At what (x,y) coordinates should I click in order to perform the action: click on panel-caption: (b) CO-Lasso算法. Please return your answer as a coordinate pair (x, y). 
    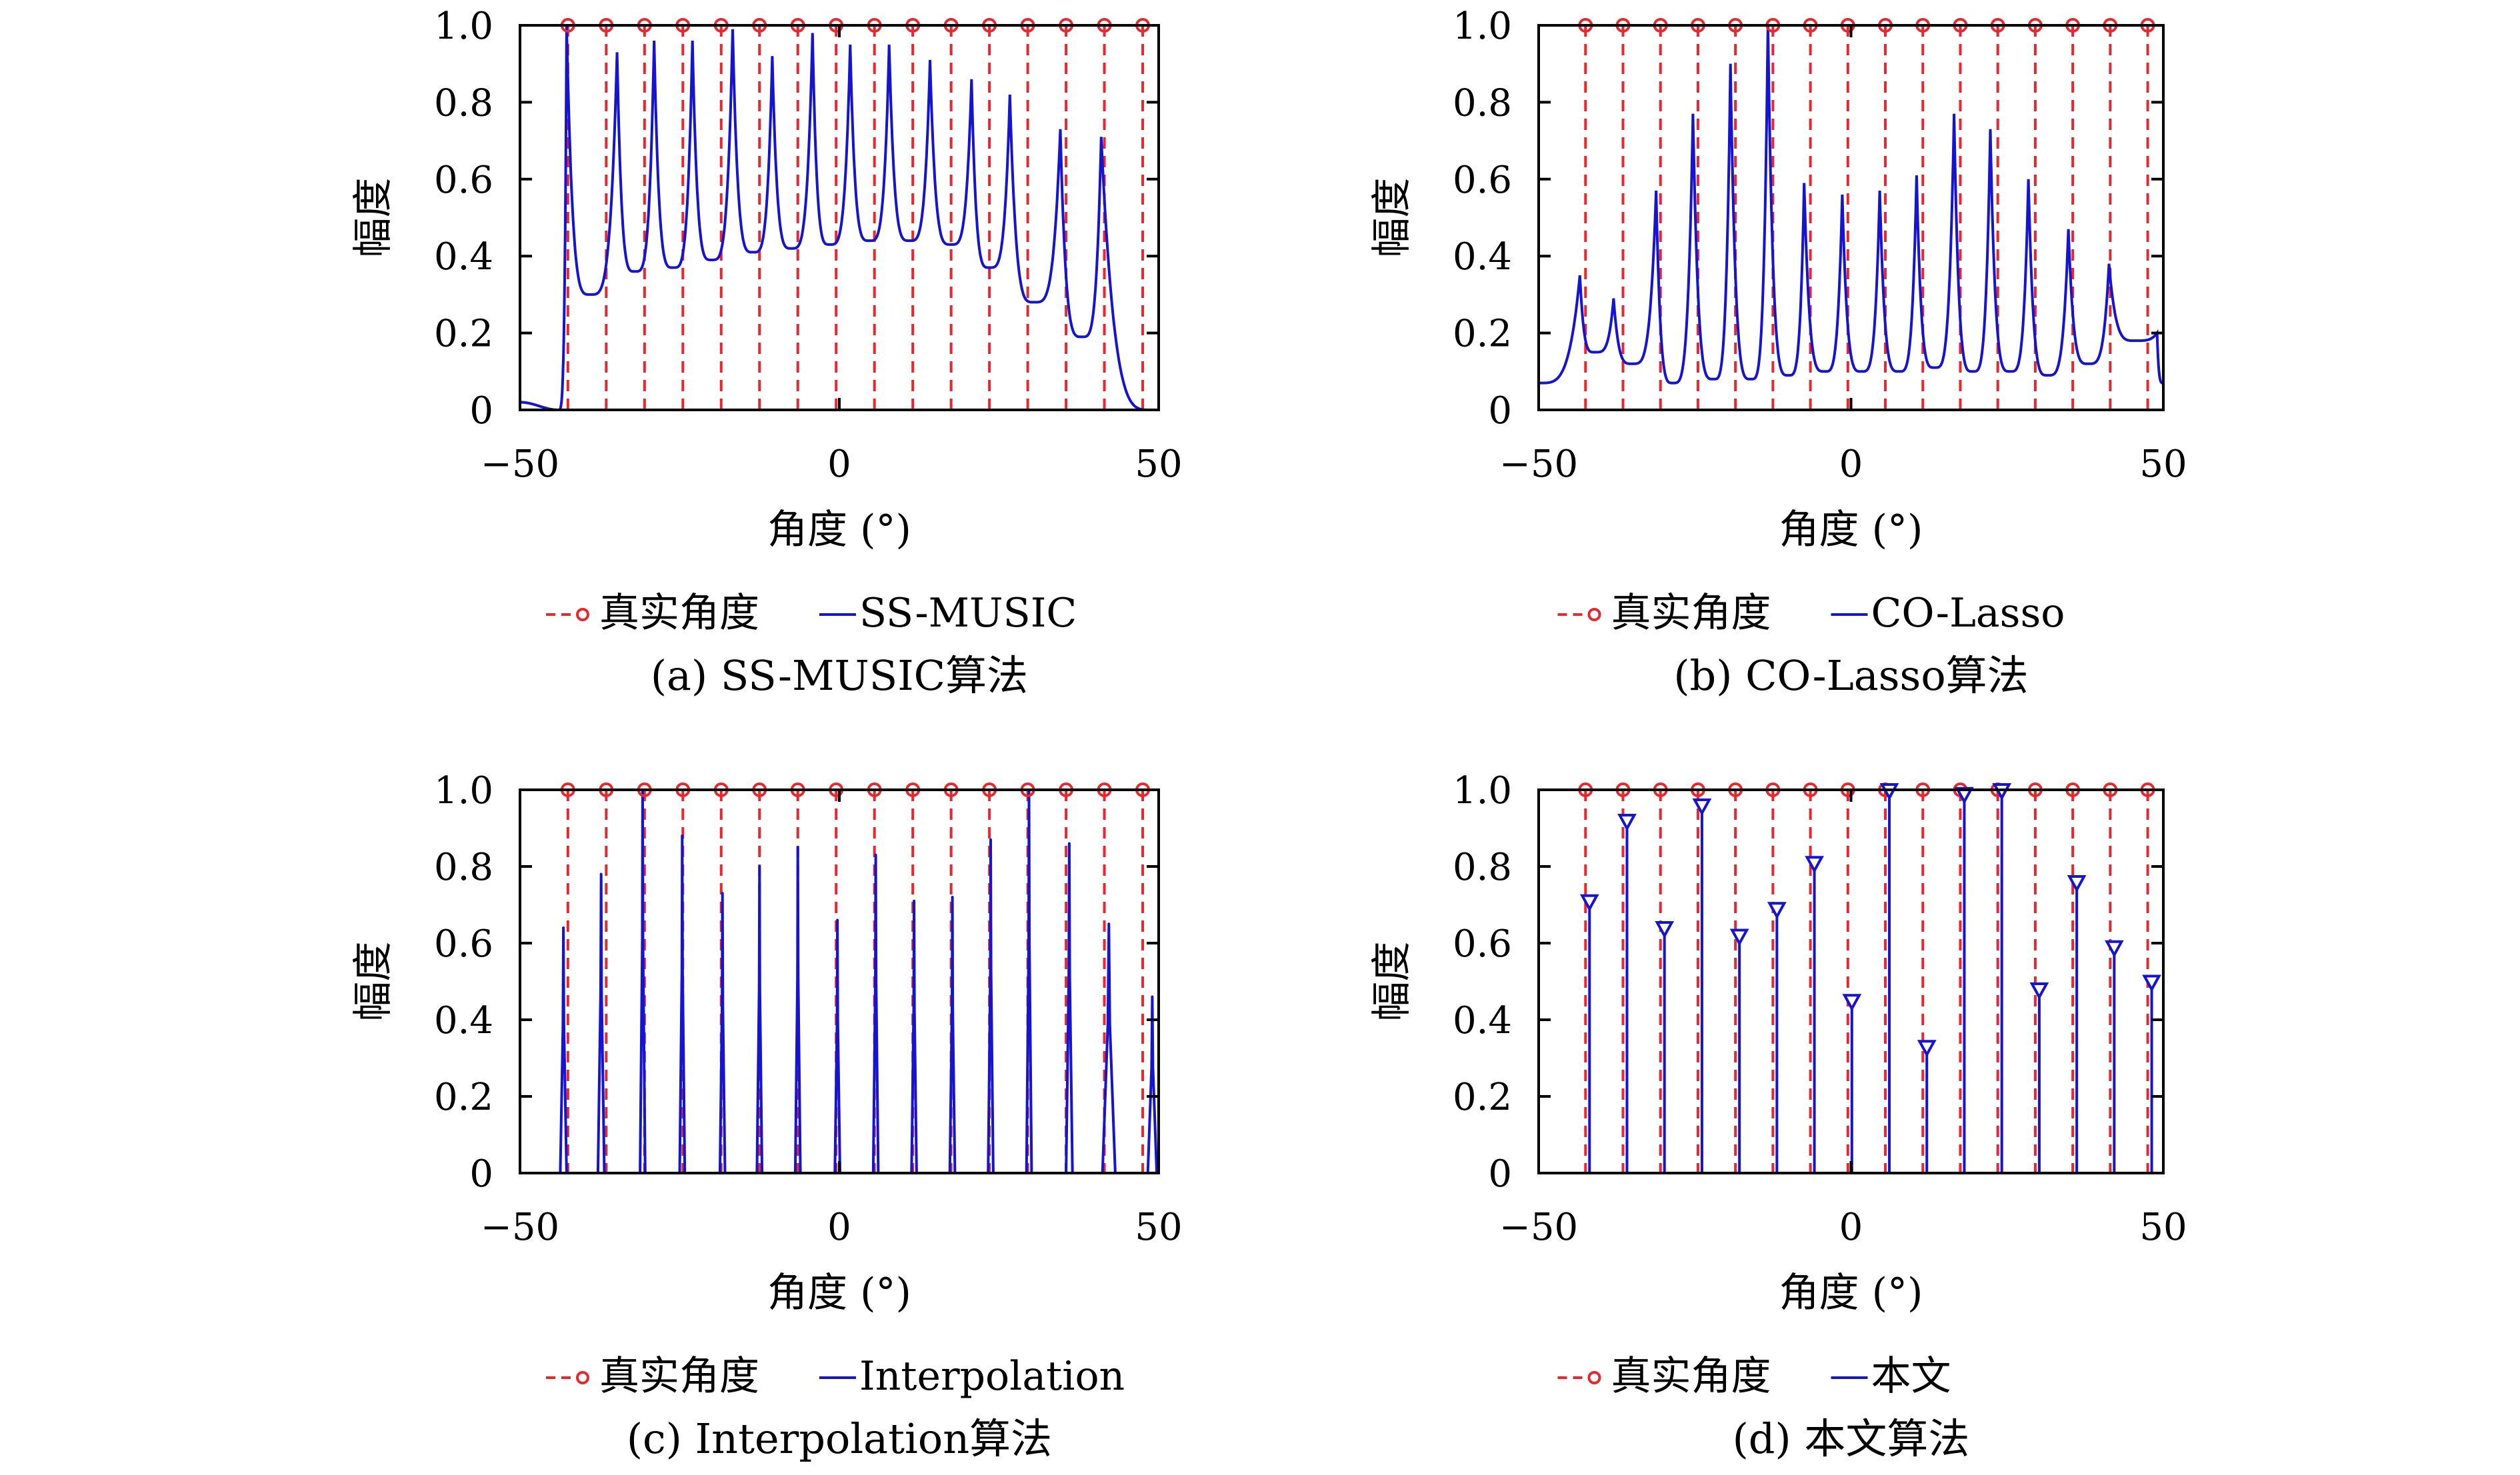
    Looking at the image, I should click on (1850, 675).